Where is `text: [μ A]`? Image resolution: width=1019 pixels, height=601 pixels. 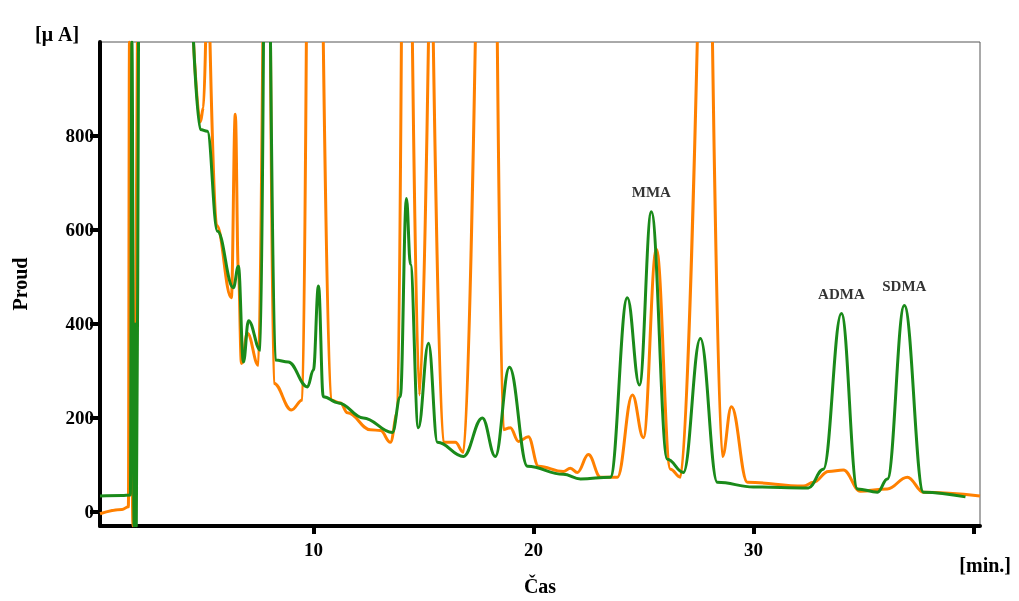 text: [μ A] is located at coordinates (57, 34).